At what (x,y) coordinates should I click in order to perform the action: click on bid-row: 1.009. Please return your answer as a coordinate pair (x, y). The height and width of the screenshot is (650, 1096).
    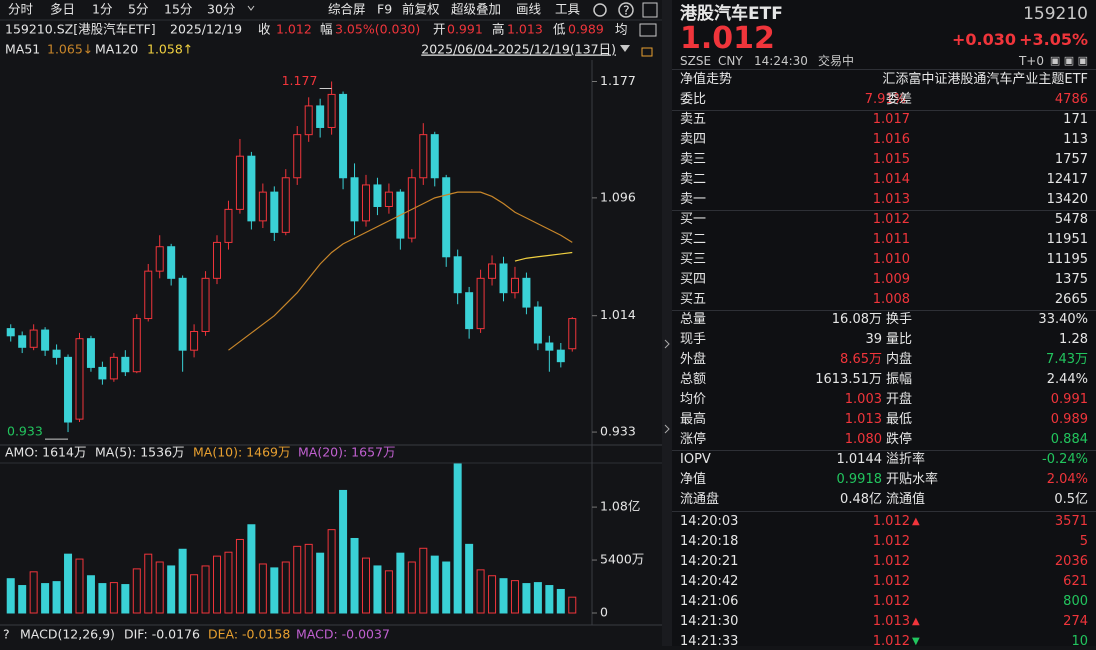
    Looking at the image, I should click on (891, 279).